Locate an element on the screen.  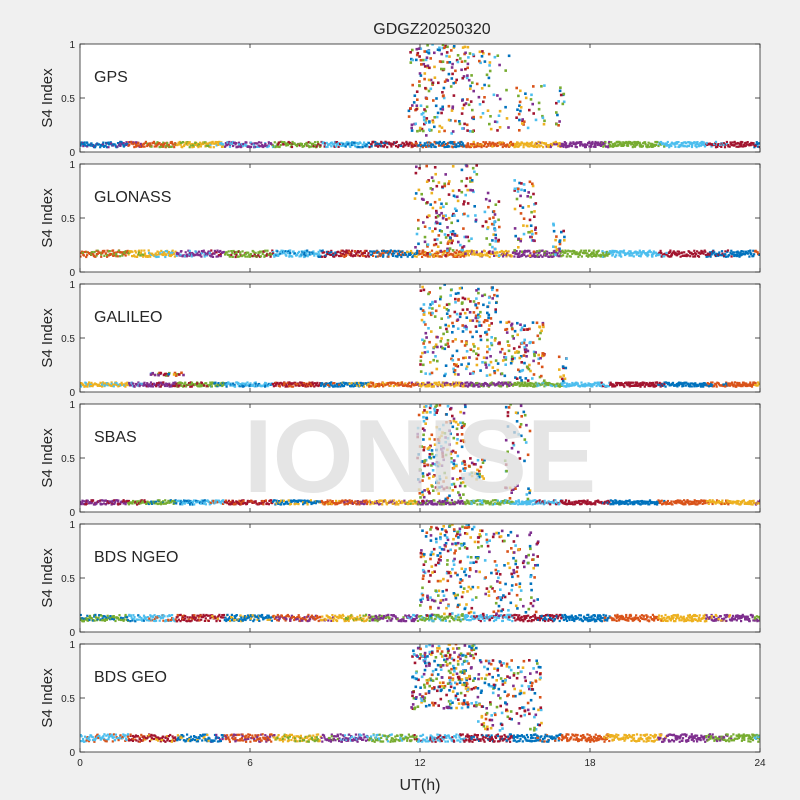
panel-label: GLONASS is located at coordinates (132, 197).